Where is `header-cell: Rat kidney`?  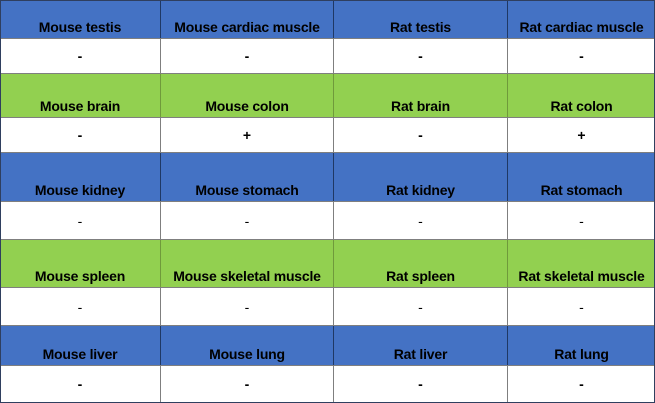 header-cell: Rat kidney is located at coordinates (421, 177).